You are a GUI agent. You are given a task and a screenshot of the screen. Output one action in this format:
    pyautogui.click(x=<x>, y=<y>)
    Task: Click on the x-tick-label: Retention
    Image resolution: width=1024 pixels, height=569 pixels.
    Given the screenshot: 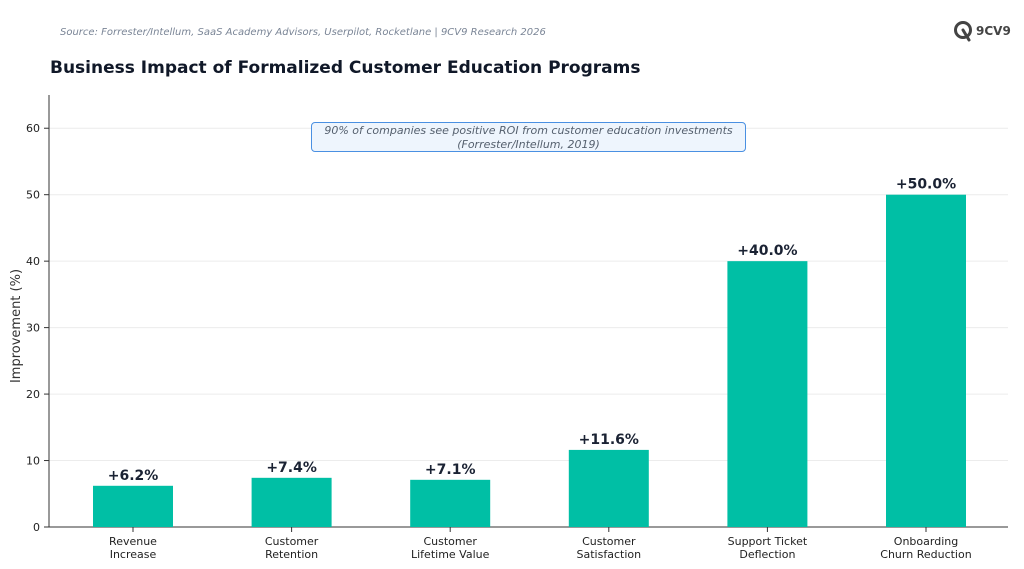 What is the action you would take?
    pyautogui.click(x=291, y=554)
    